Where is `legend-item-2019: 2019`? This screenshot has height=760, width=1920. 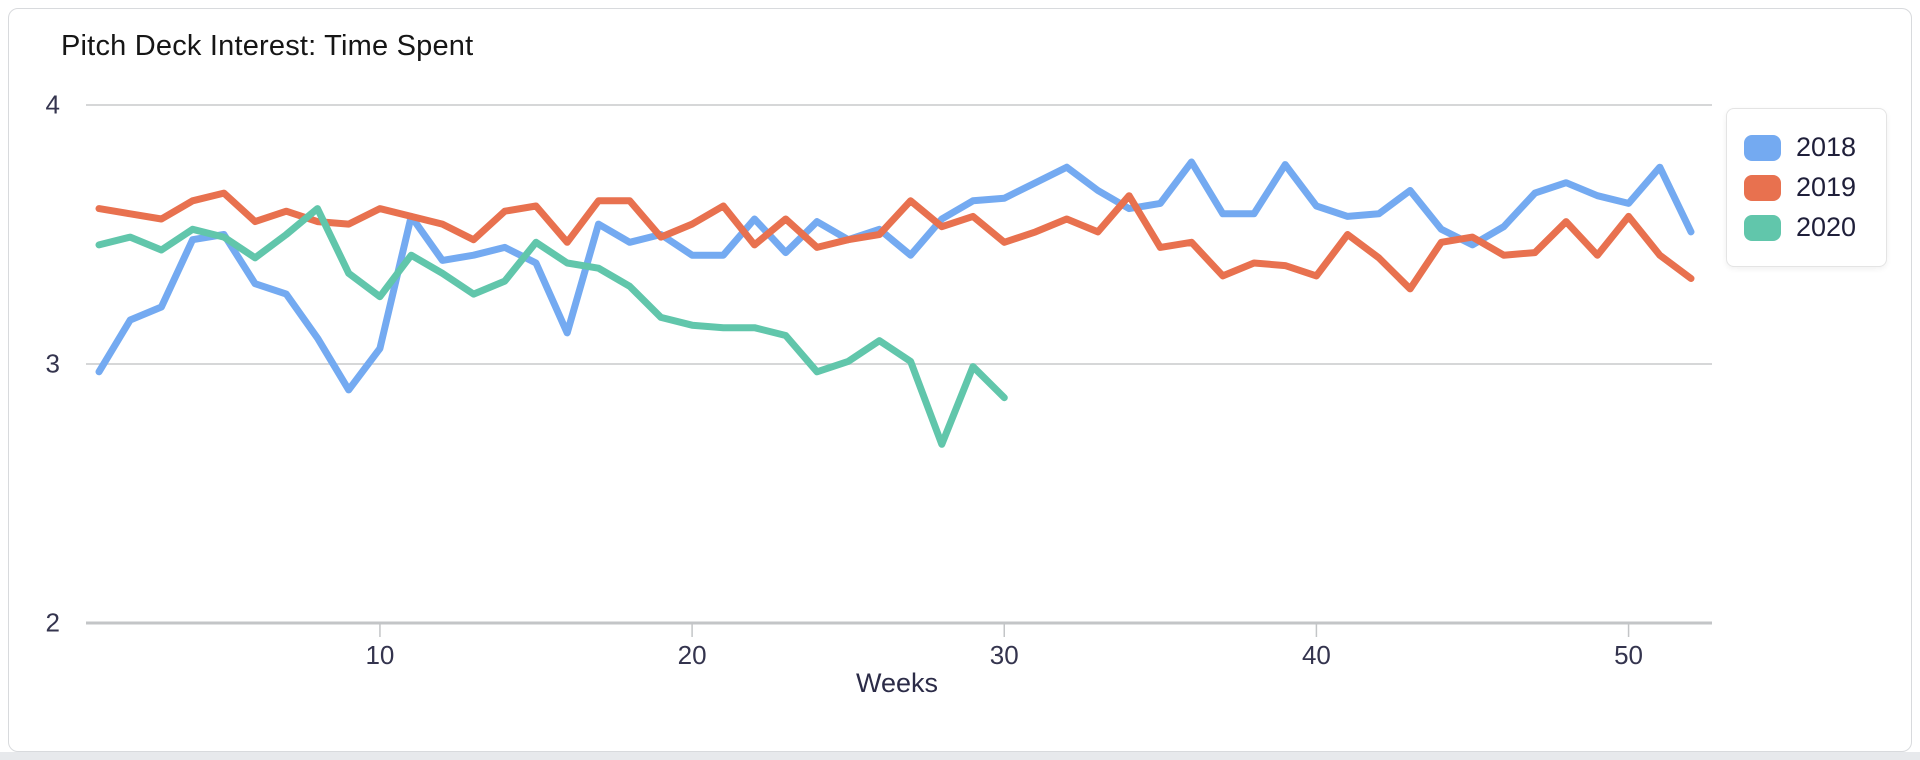
legend-item-2019: 2019 is located at coordinates (1806, 187).